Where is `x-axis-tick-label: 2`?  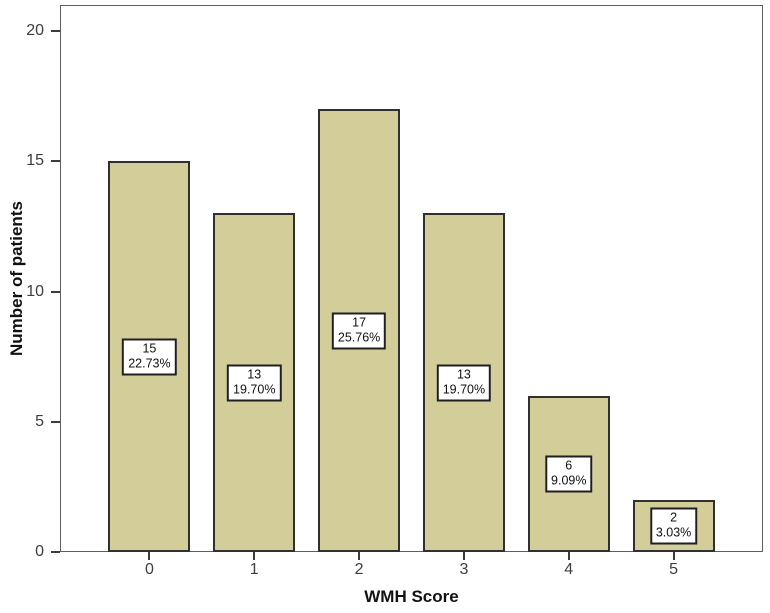
x-axis-tick-label: 2 is located at coordinates (359, 569).